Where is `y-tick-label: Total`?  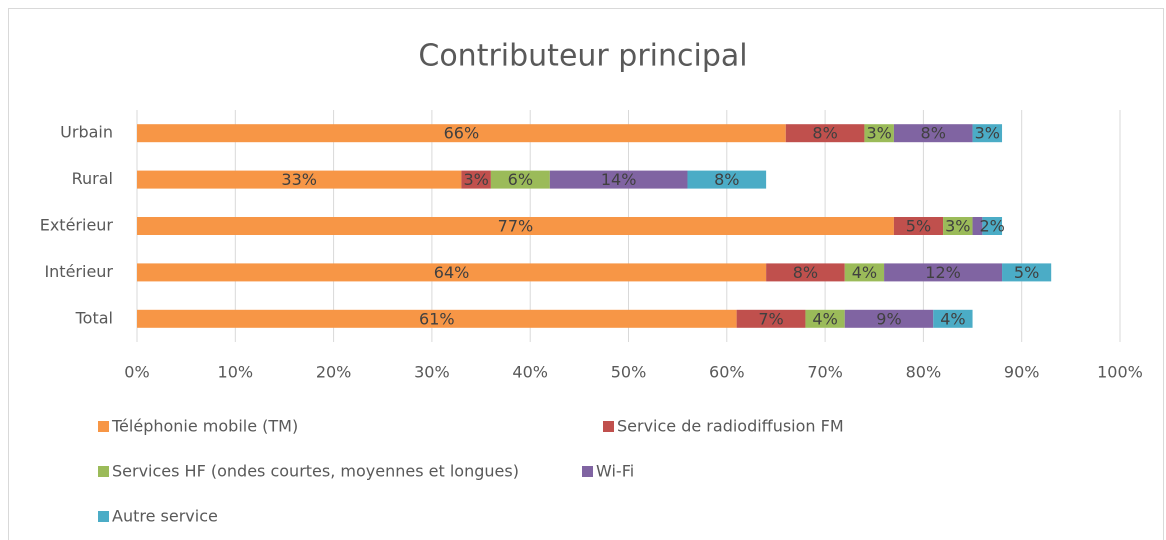 y-tick-label: Total is located at coordinates (94, 317).